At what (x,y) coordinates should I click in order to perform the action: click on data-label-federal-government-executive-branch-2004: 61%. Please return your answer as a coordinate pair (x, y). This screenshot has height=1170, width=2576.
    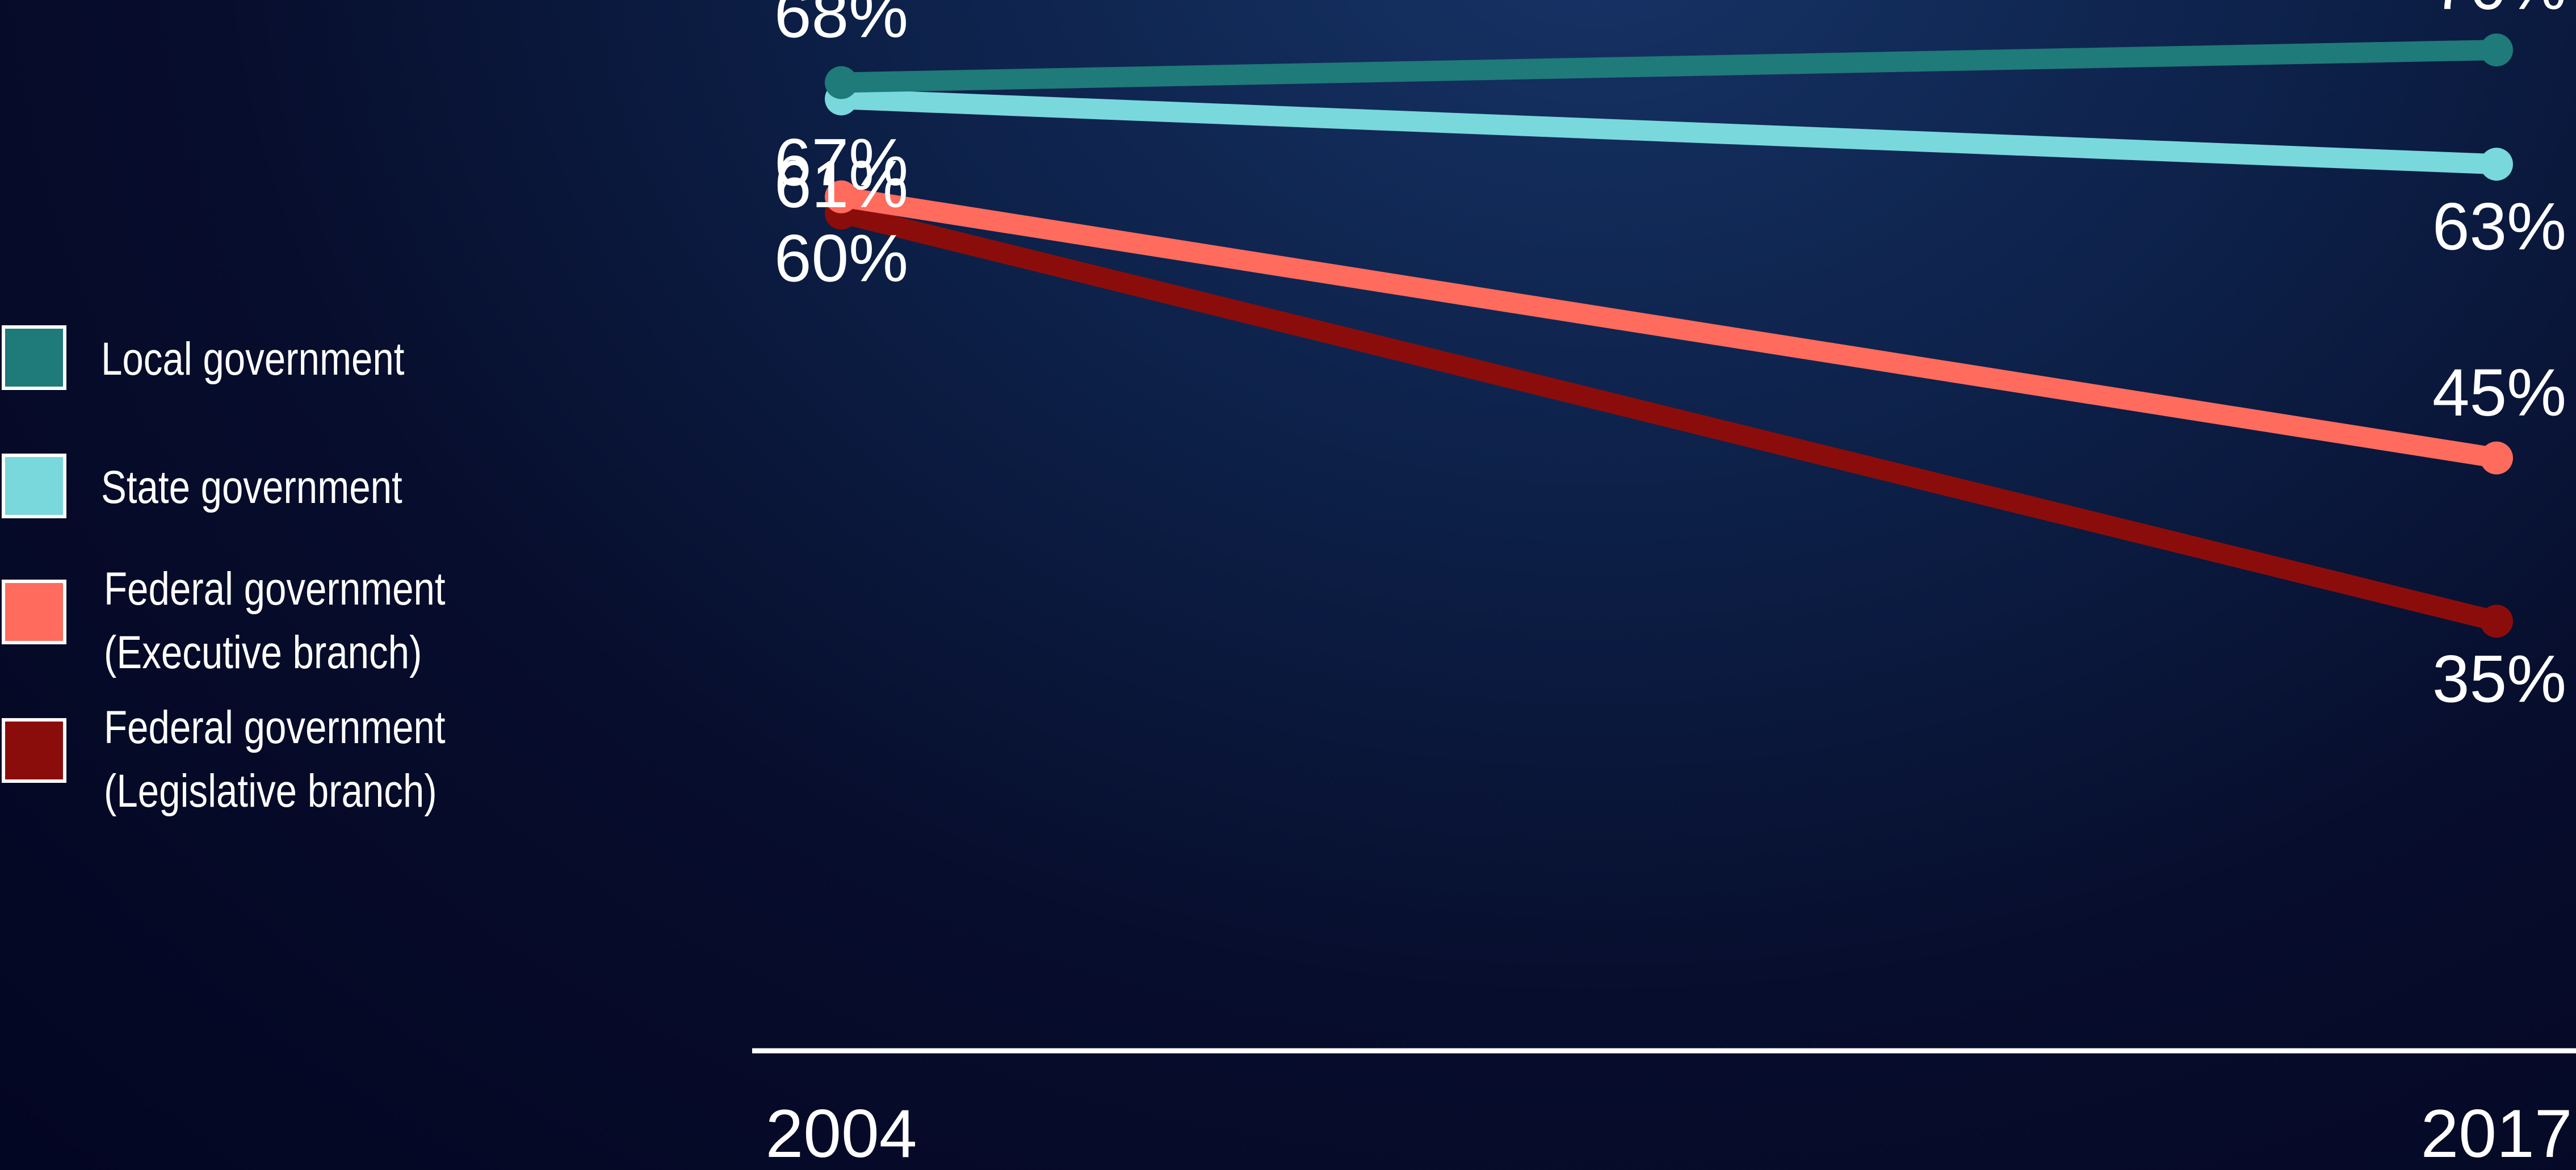
    Looking at the image, I should click on (841, 184).